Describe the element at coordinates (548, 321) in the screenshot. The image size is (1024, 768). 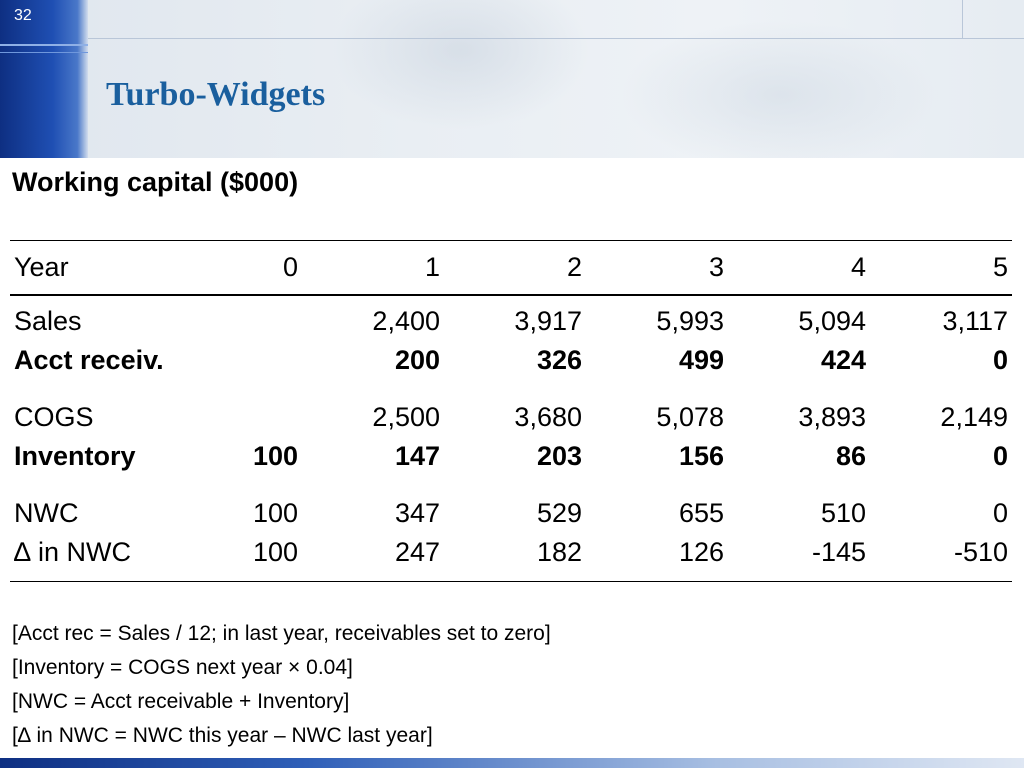
I see `table-cell: 3,917` at that location.